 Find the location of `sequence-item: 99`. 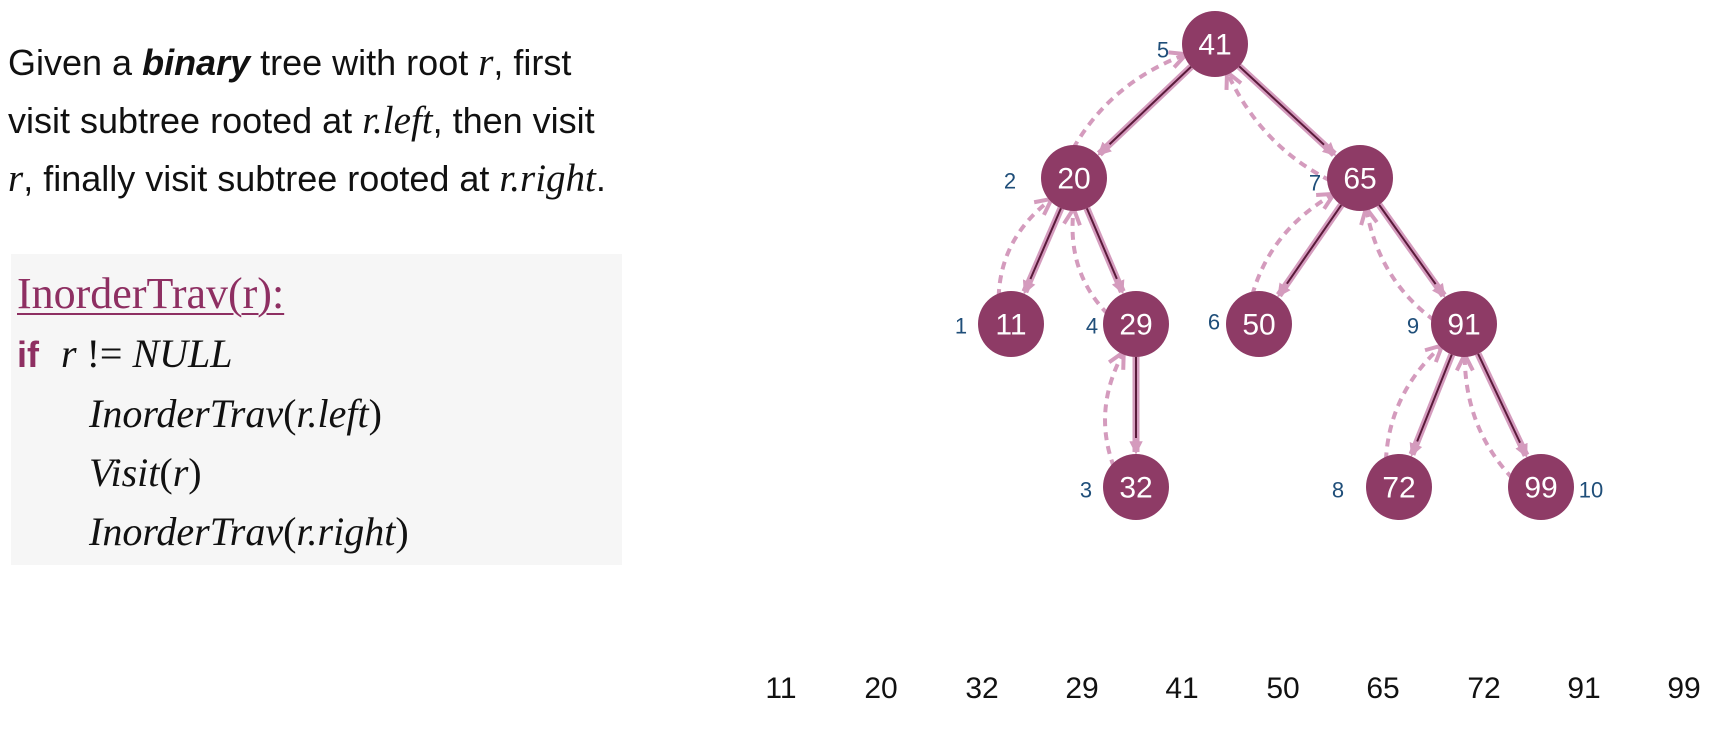

sequence-item: 99 is located at coordinates (1684, 688).